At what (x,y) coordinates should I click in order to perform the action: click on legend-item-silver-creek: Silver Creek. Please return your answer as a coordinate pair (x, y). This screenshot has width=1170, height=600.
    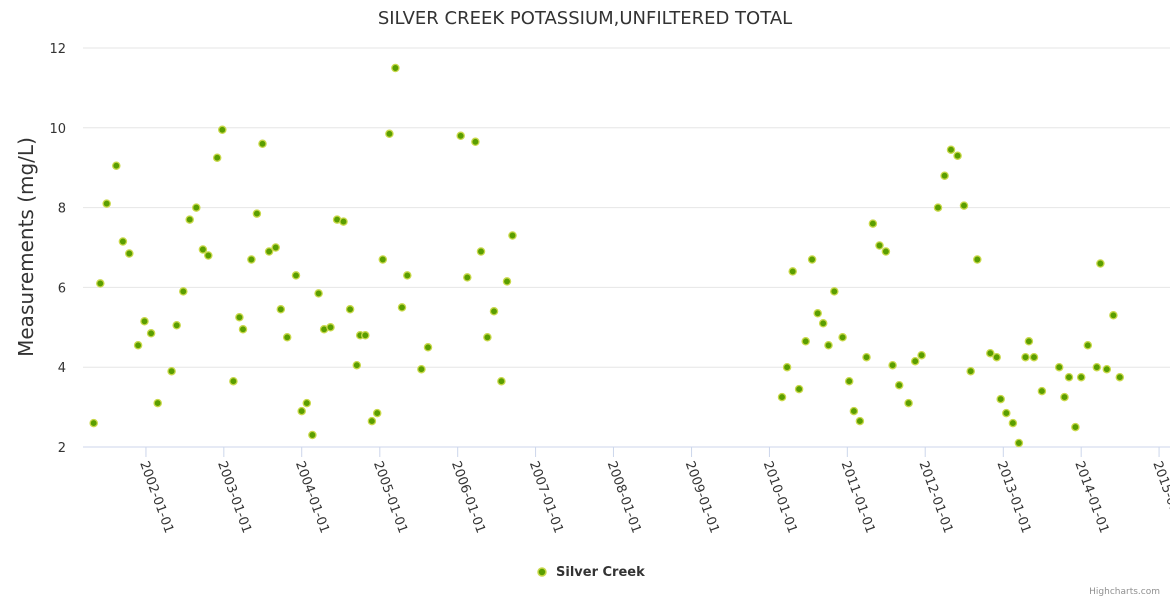
    Looking at the image, I should click on (600, 572).